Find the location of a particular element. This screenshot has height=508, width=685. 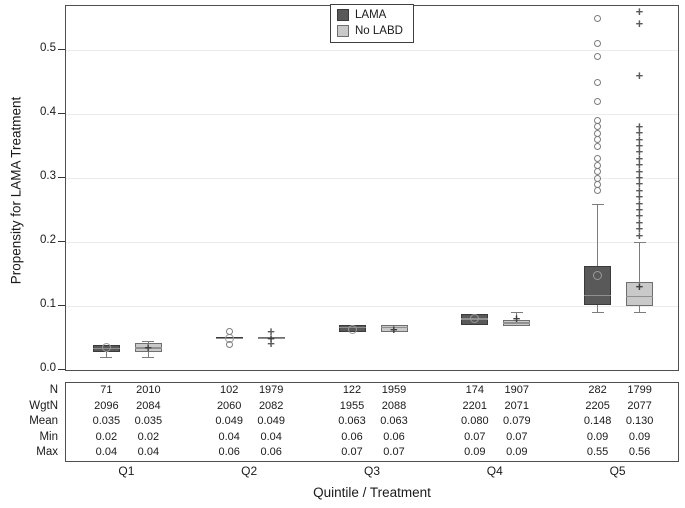

stats-cell: 2010 is located at coordinates (148, 390).